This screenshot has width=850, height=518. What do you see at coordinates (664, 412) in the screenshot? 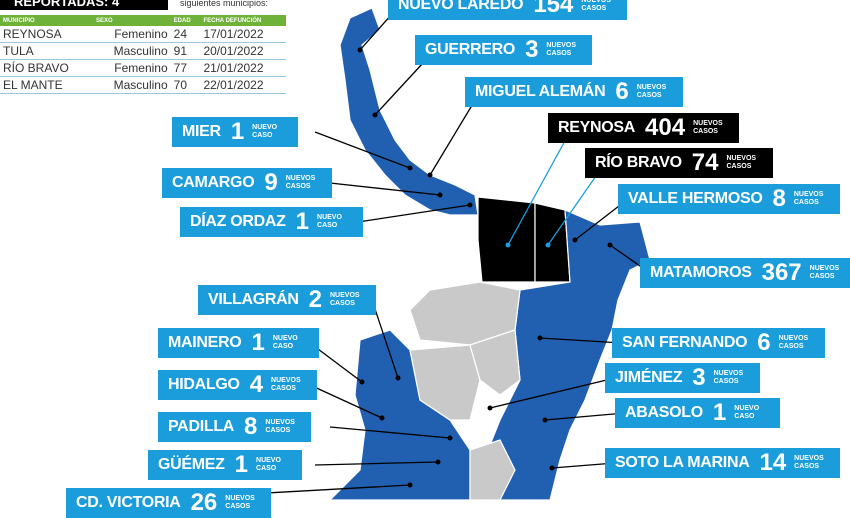
I see `municipality-name: ABASOLO` at bounding box center [664, 412].